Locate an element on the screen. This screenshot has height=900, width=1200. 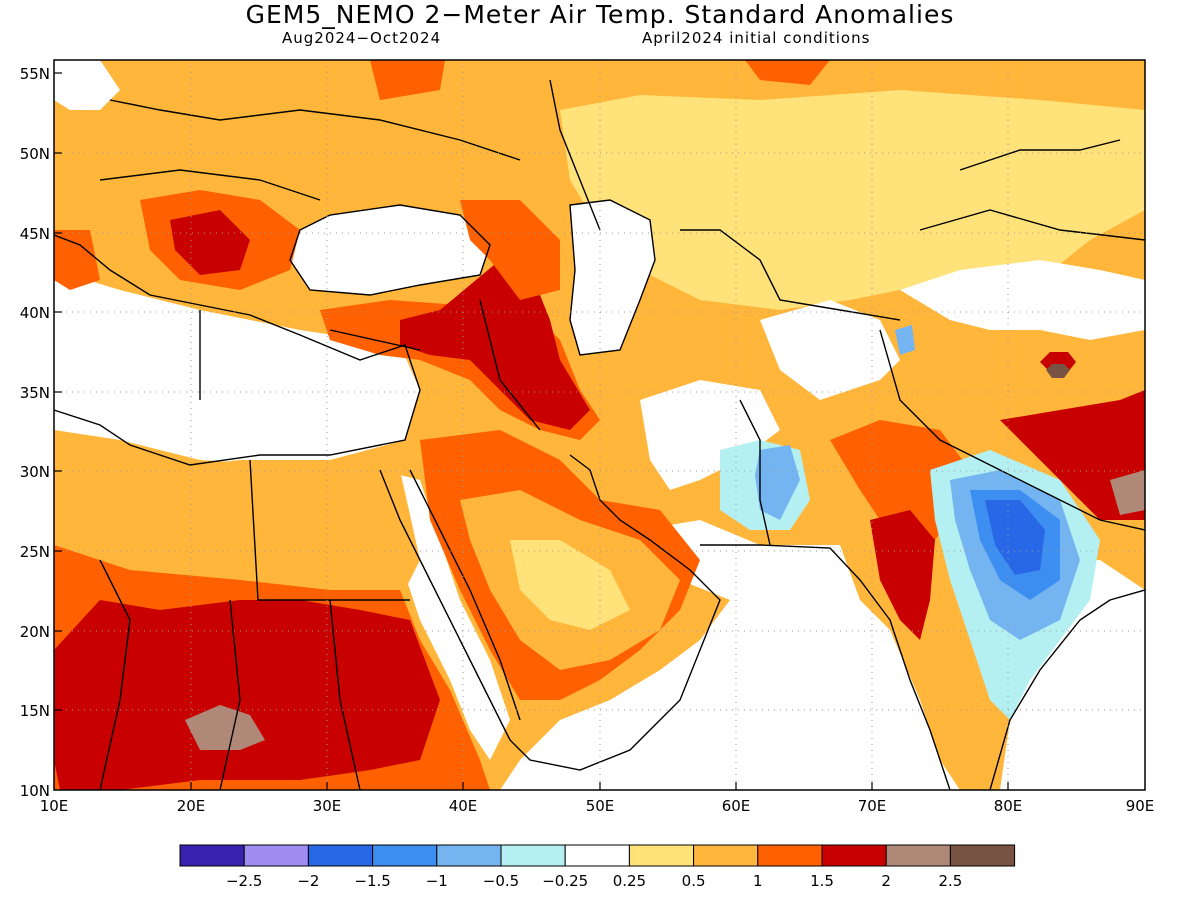
border-kazakh is located at coordinates (575, 155).